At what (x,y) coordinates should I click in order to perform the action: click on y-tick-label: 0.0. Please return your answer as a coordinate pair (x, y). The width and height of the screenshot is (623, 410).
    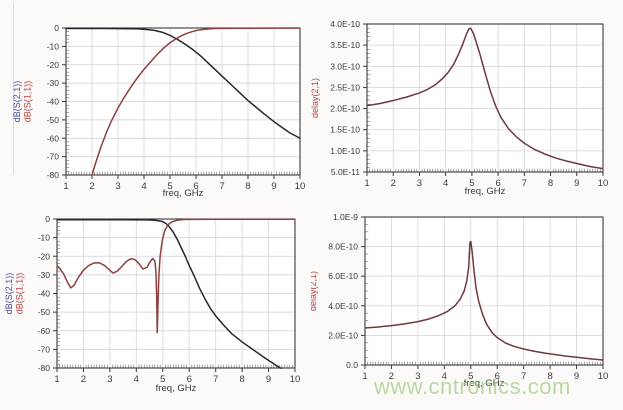
    Looking at the image, I should click on (352, 365).